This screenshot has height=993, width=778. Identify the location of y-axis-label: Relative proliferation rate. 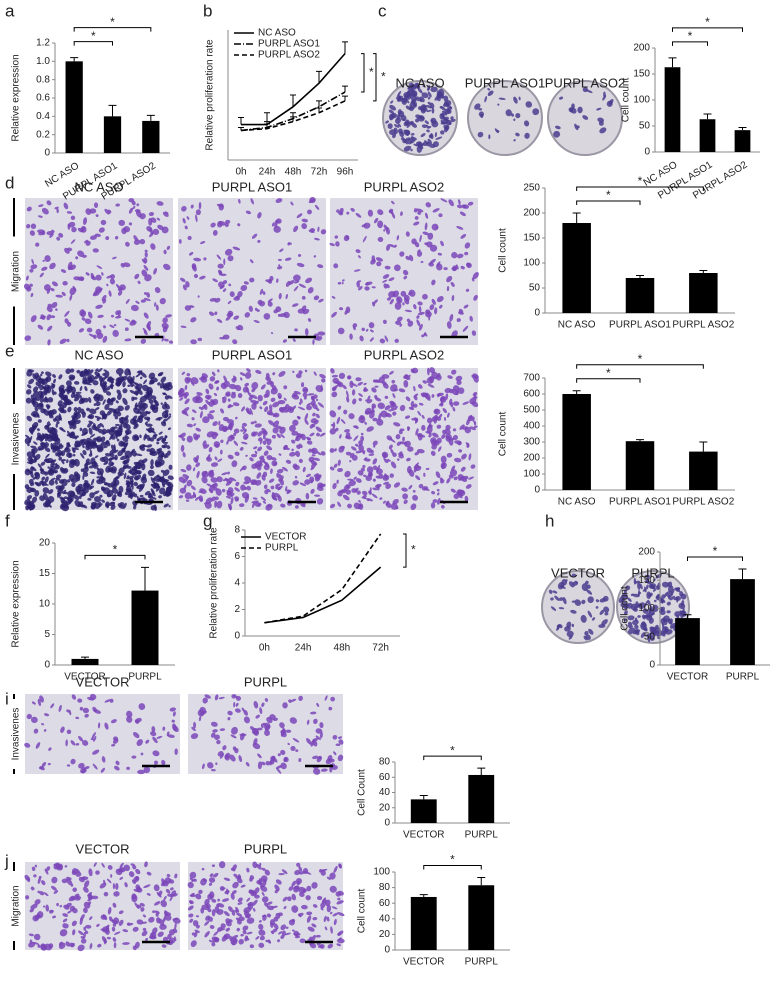
(210, 95).